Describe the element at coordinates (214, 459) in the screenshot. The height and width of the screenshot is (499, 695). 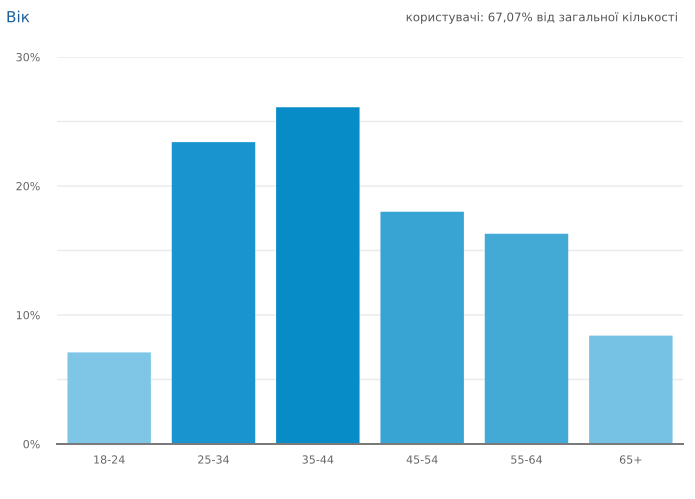
I see `x-tick-label: 25-34` at that location.